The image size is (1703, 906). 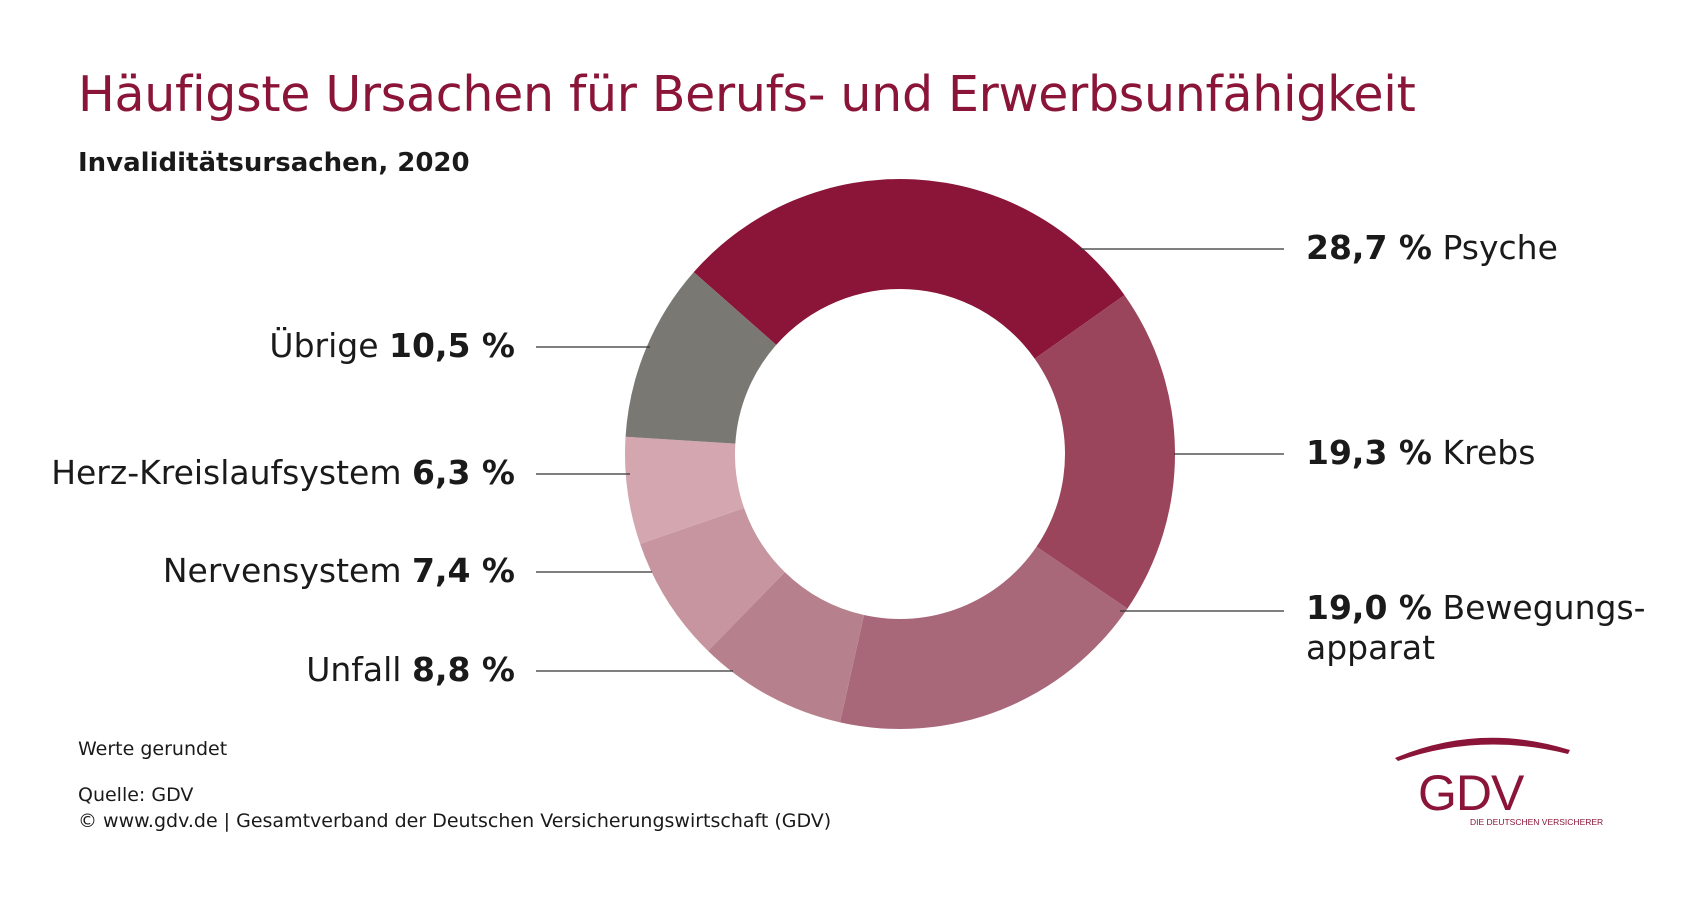 What do you see at coordinates (1471, 793) in the screenshot?
I see `logo-wordmark: GDV` at bounding box center [1471, 793].